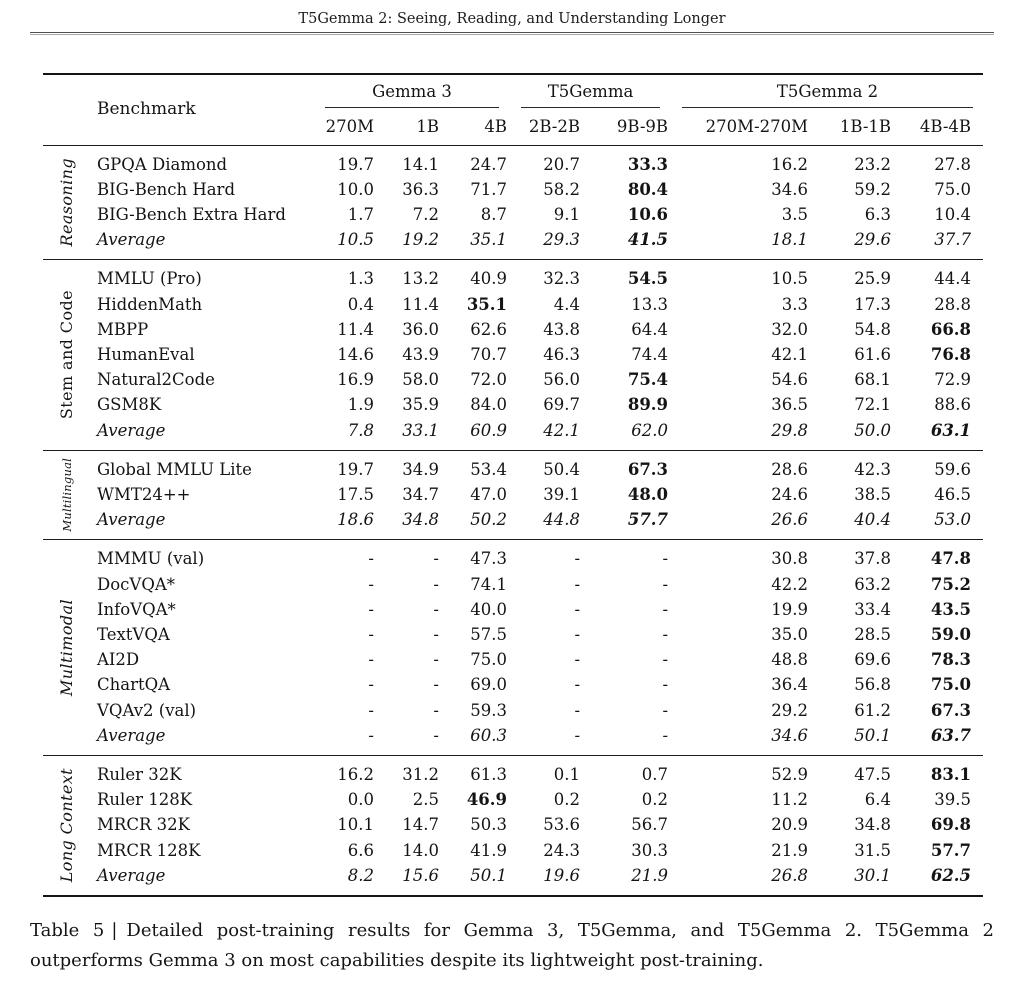 This screenshot has width=1024, height=988. Describe the element at coordinates (650, 304) in the screenshot. I see `score-cell: 13.3` at that location.